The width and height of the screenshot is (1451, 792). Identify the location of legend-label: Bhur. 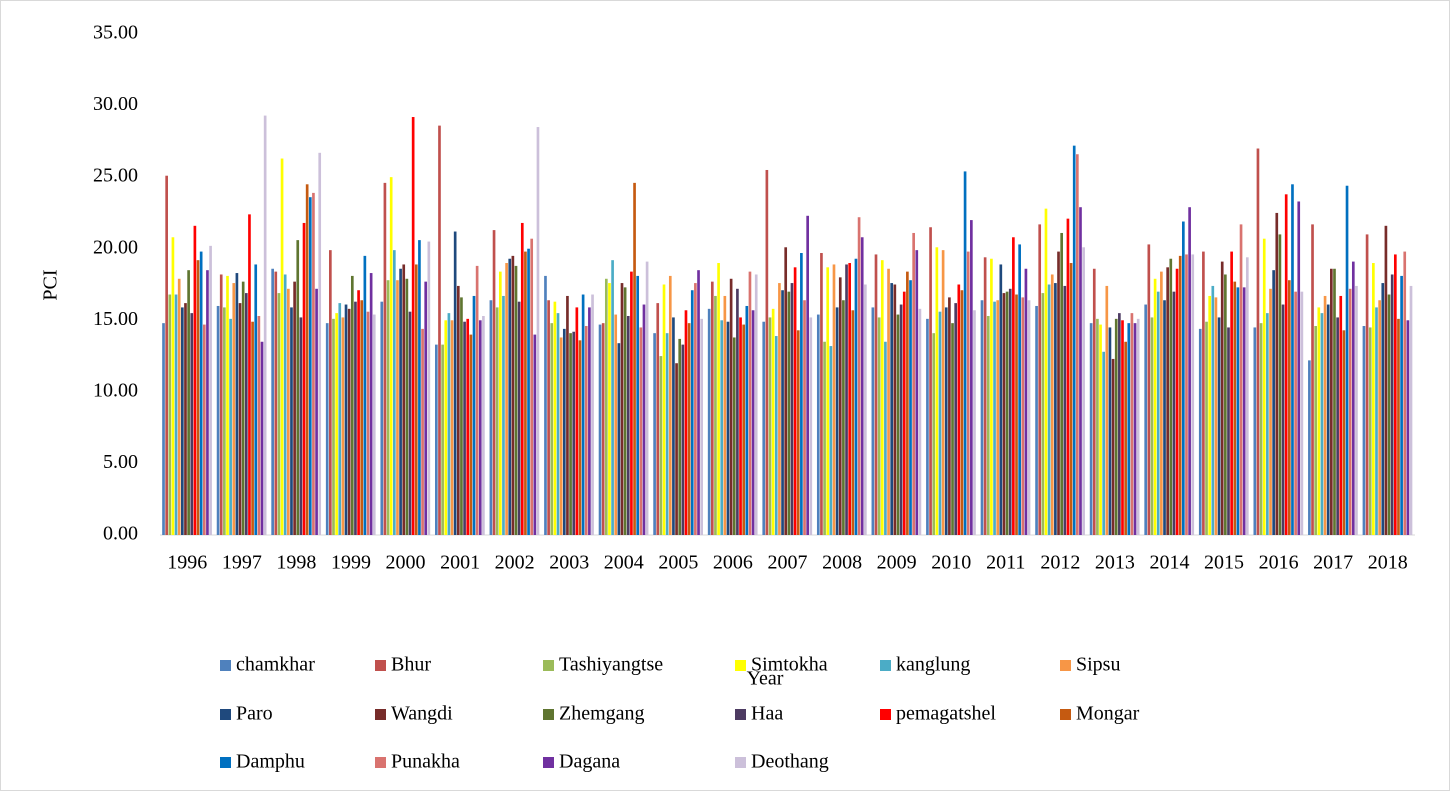
(411, 665).